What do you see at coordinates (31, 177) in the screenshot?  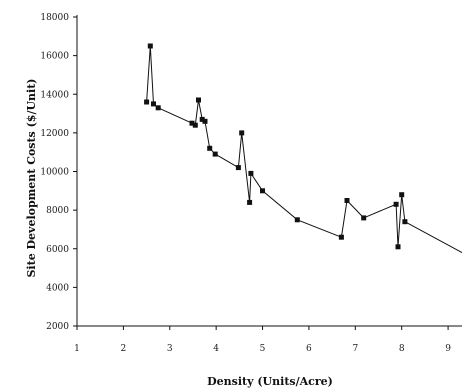 I see `y-axis-label: Site Development Costs ($/Unit)` at bounding box center [31, 177].